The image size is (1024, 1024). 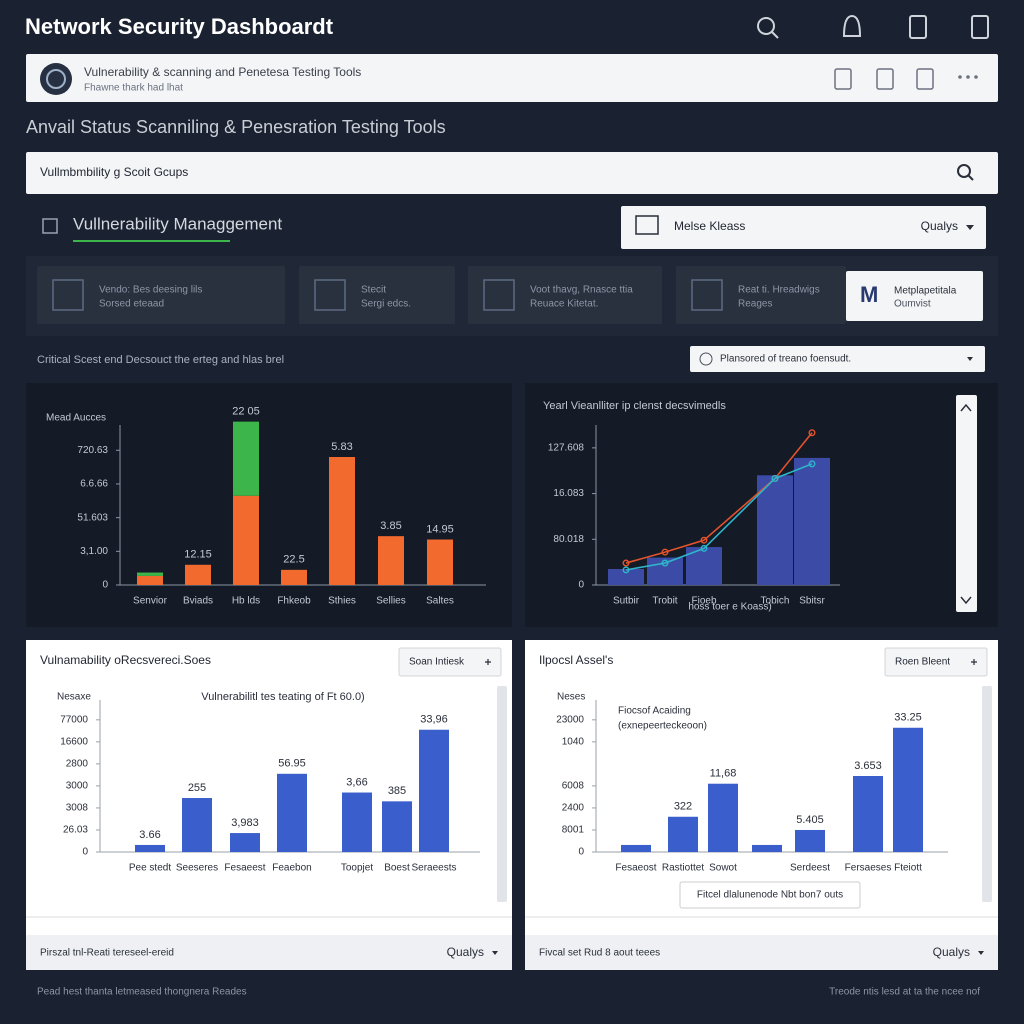 What do you see at coordinates (94, 551) in the screenshot?
I see `y-tick-label: 3,1.00` at bounding box center [94, 551].